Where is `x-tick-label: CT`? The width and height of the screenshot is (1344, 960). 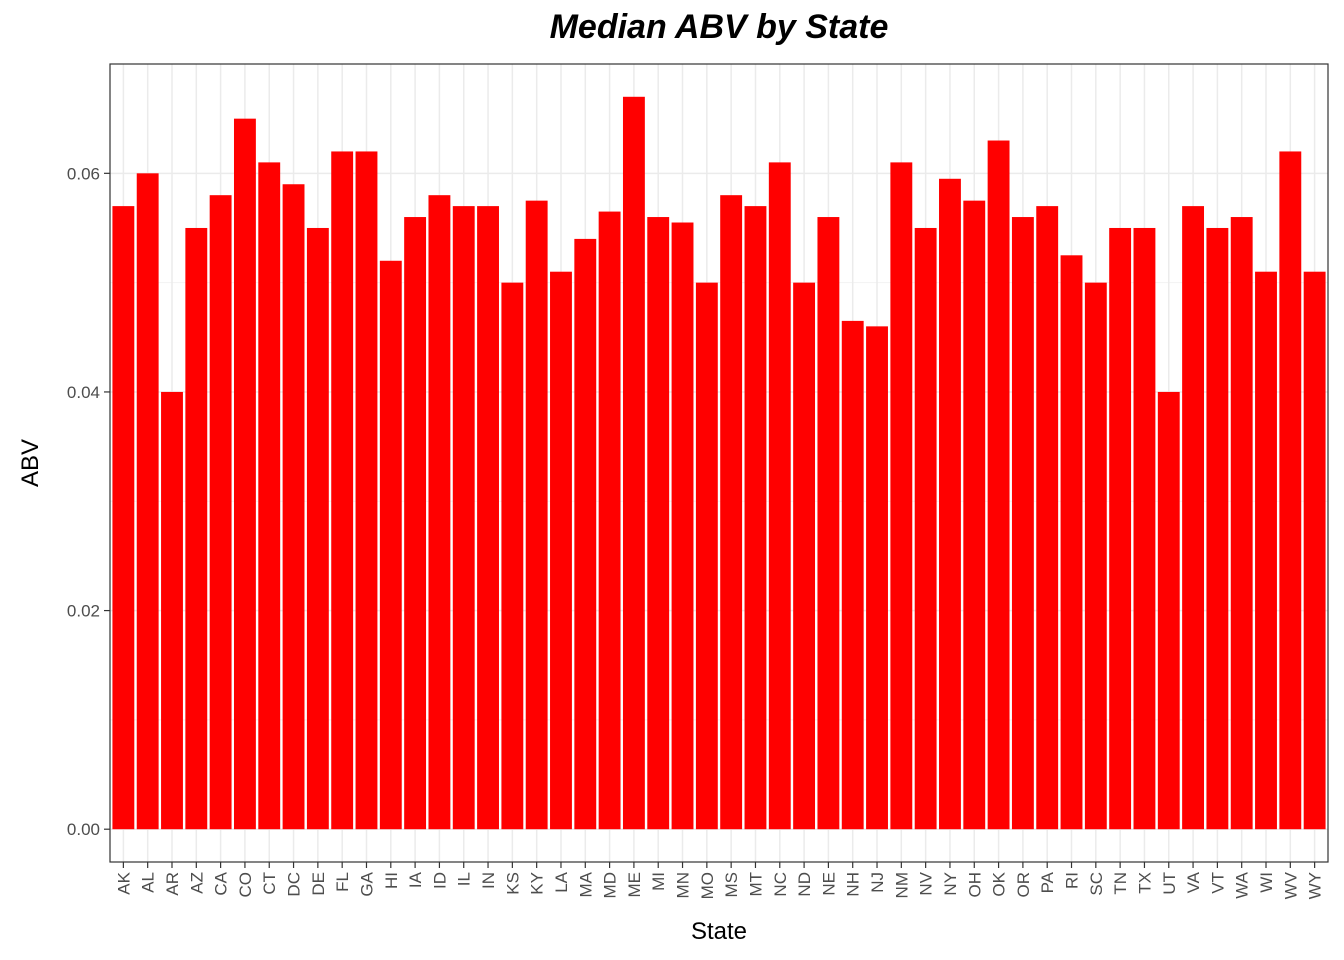
x-tick-label: CT is located at coordinates (269, 883).